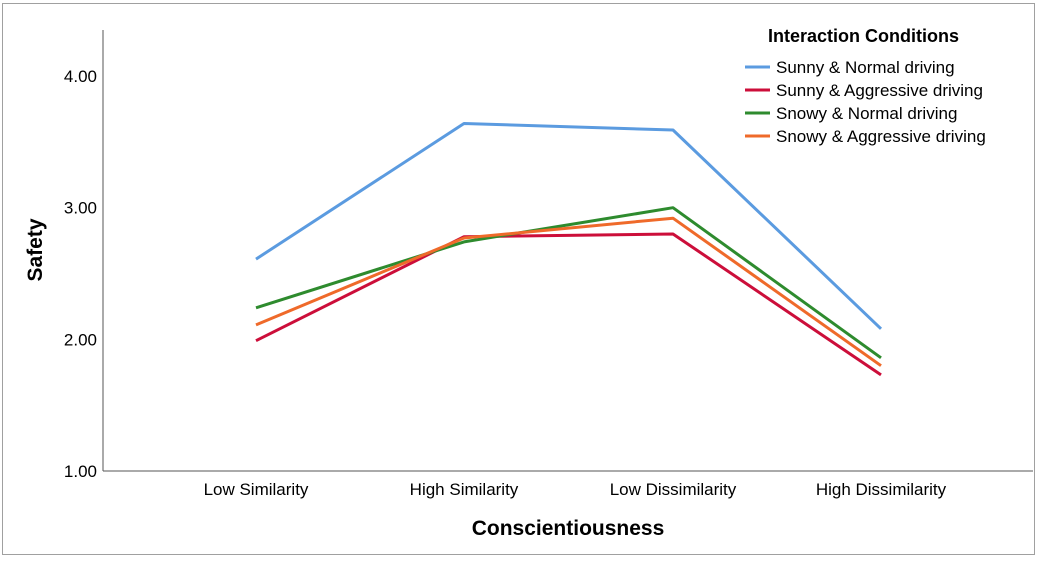  I want to click on x-axis-title: Conscientiousness, so click(568, 528).